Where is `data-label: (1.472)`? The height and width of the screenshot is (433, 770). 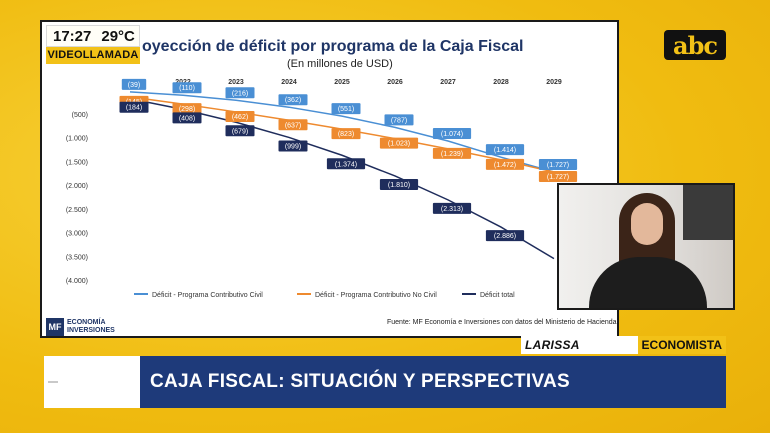 data-label: (1.472) is located at coordinates (505, 165).